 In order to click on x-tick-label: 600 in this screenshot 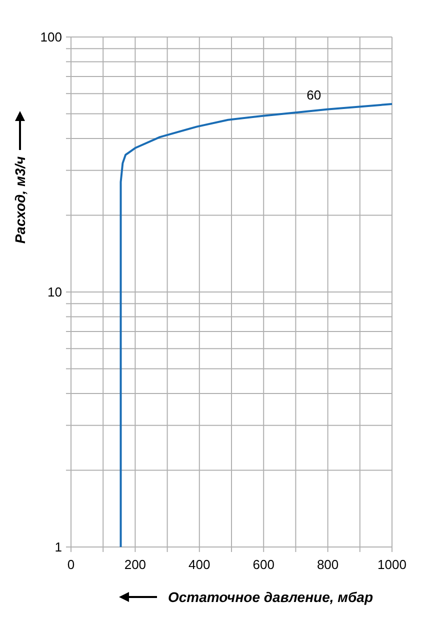, I will do `click(263, 564)`.